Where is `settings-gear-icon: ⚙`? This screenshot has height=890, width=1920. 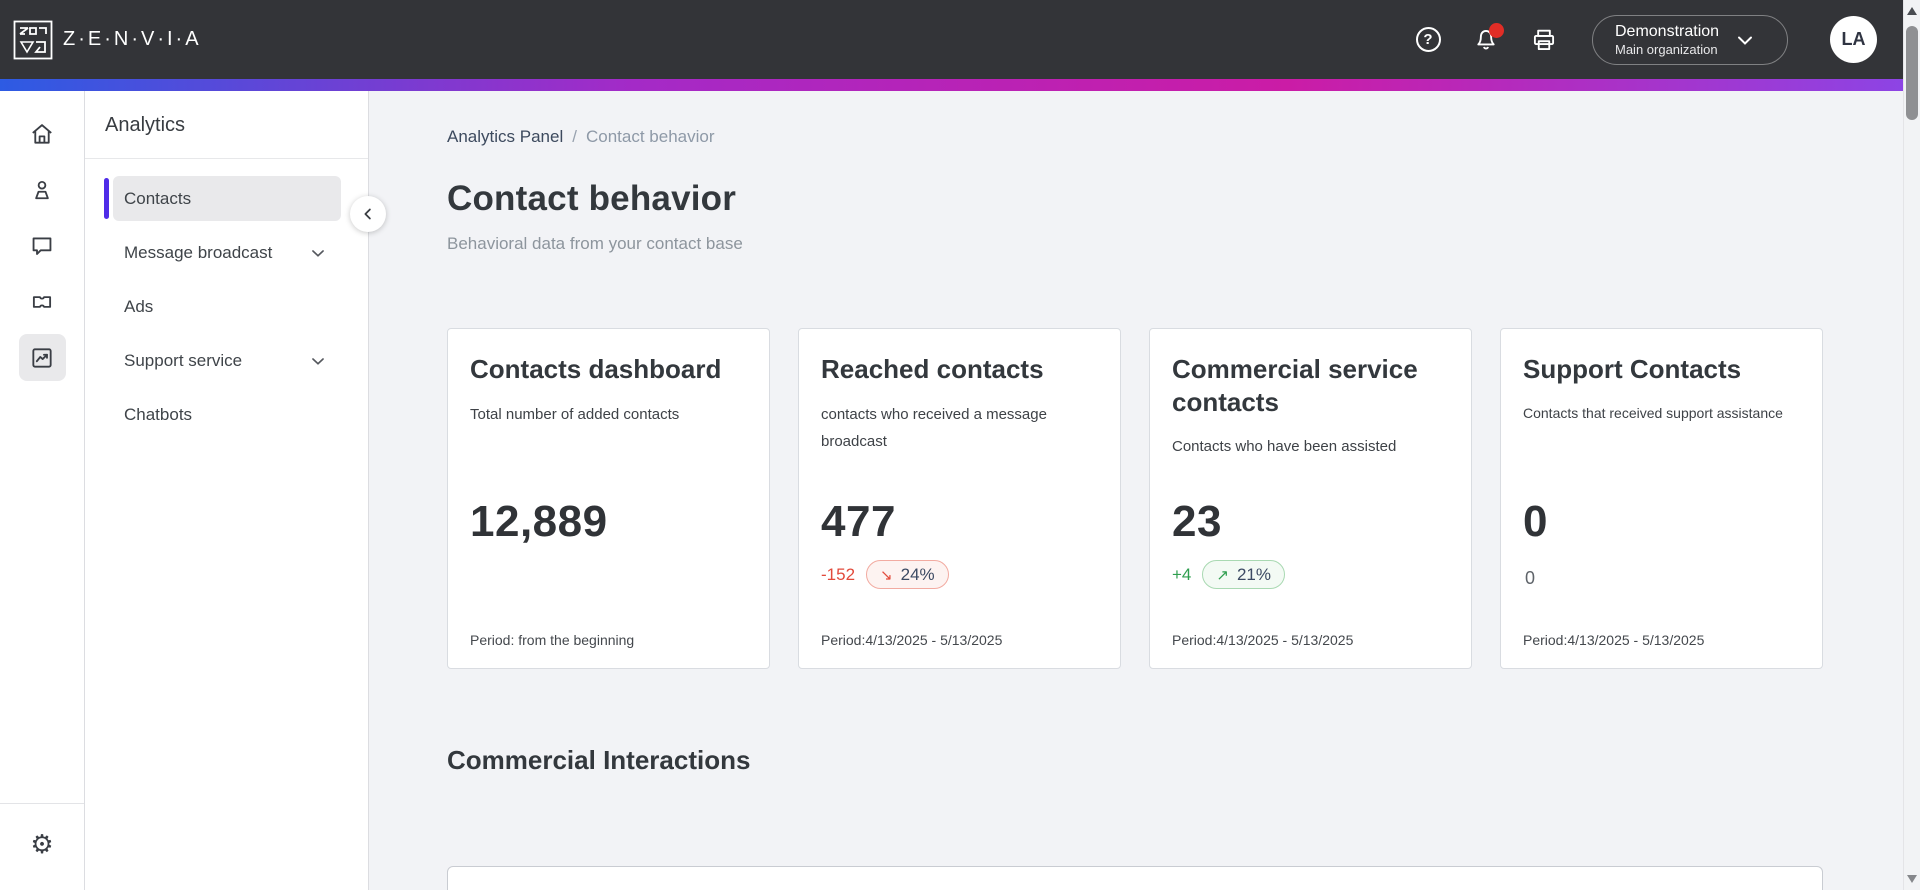
settings-gear-icon: ⚙ is located at coordinates (42, 844).